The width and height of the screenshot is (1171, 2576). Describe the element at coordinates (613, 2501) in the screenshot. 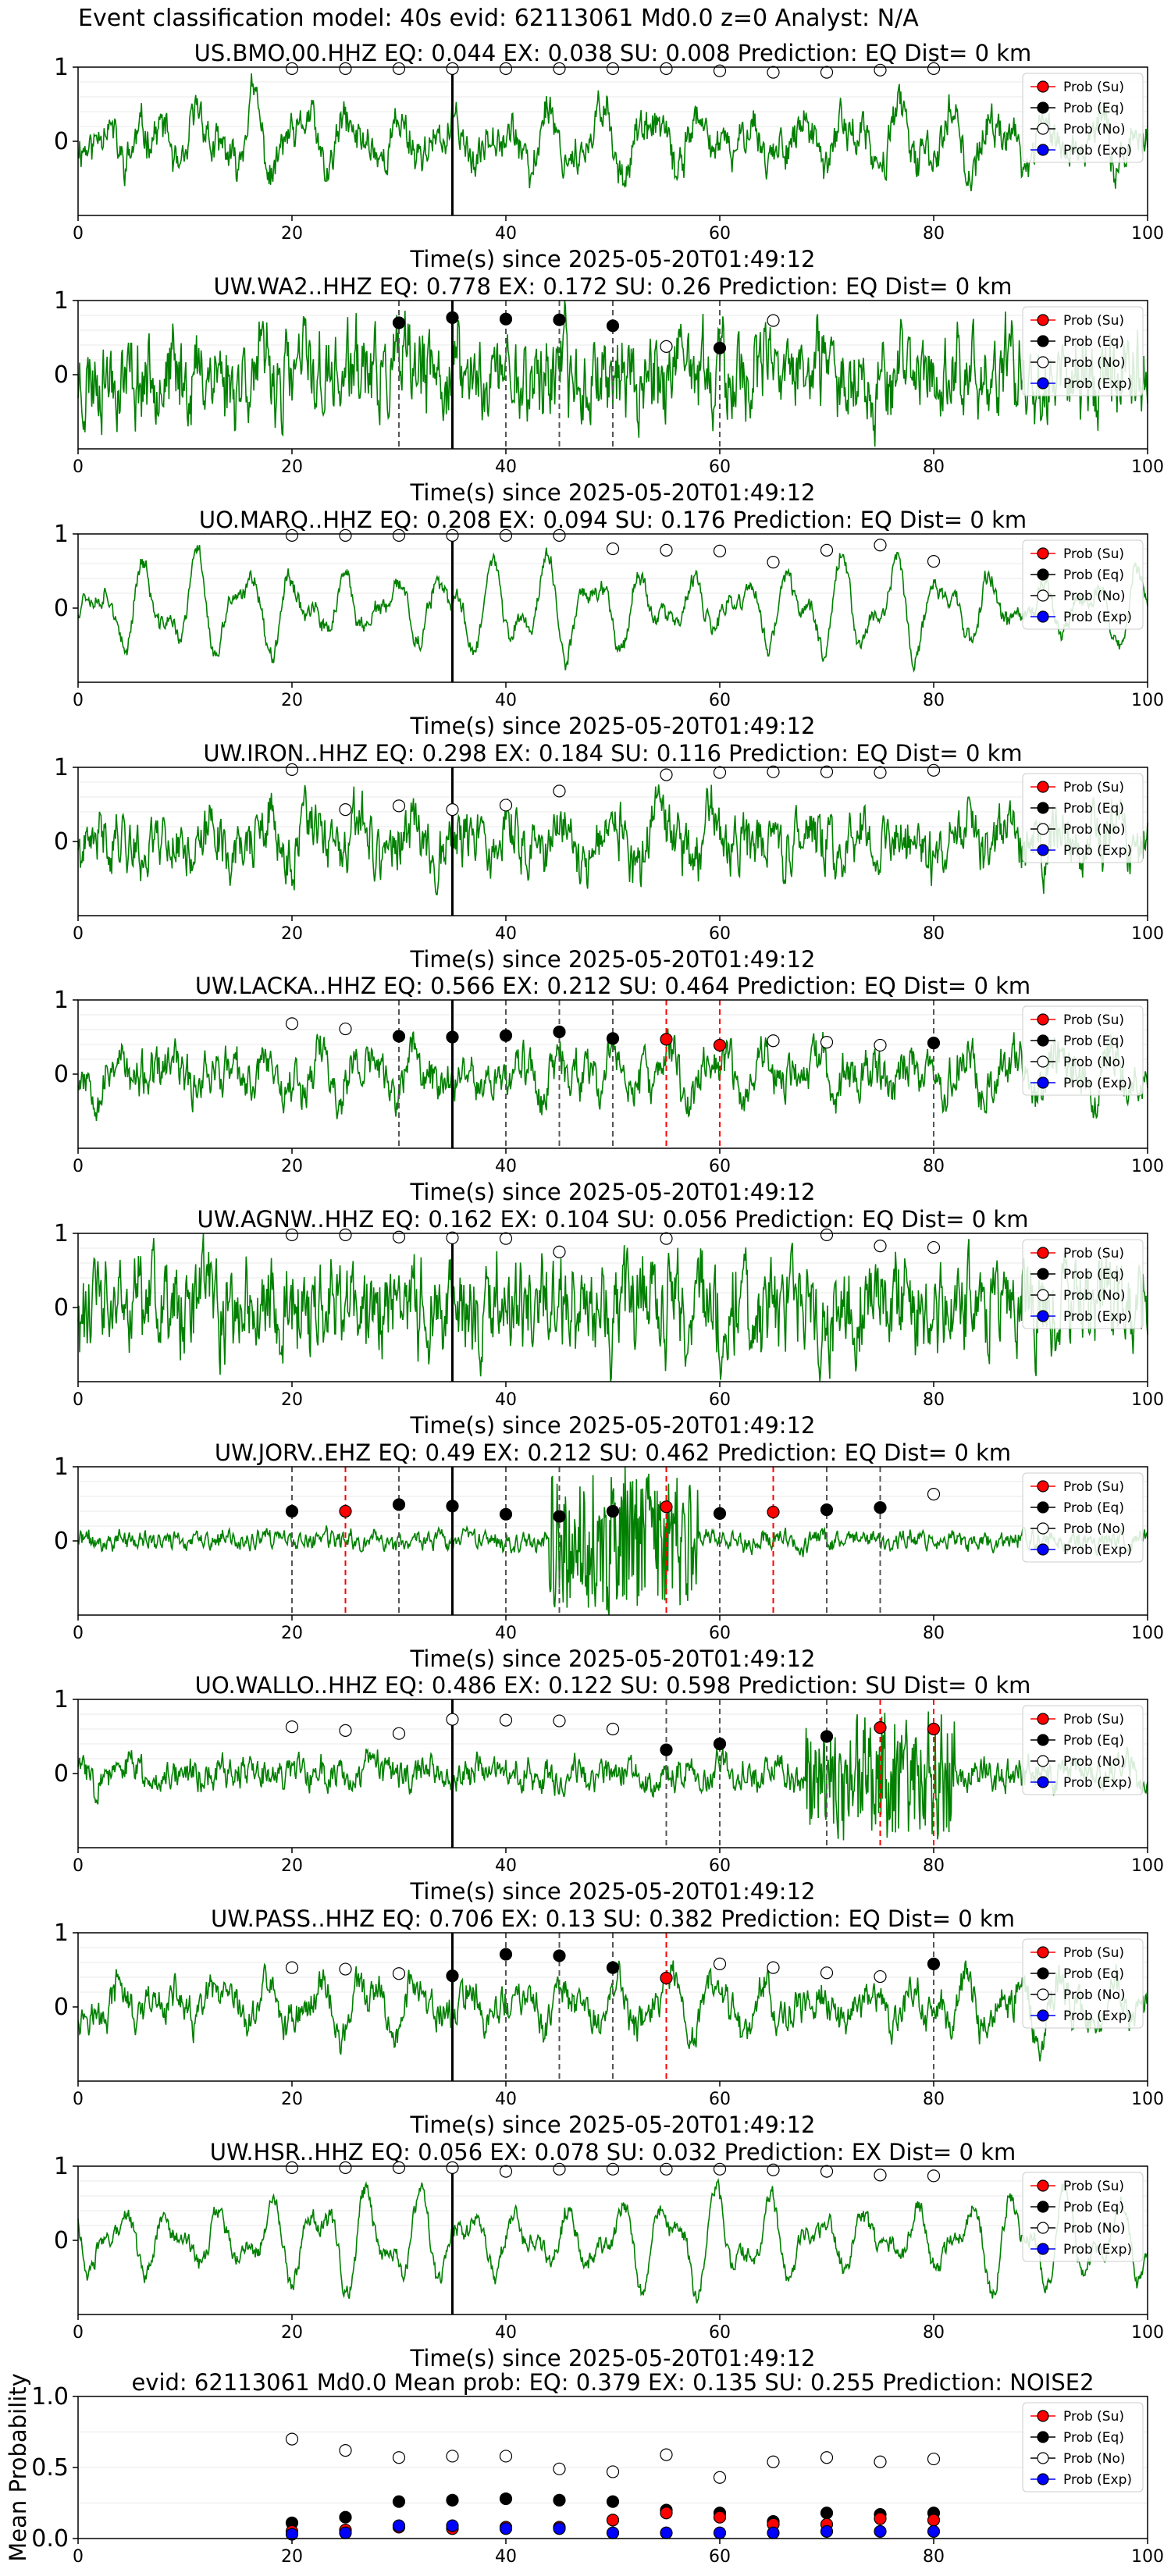

I see `mean-prob-marker-eq` at that location.